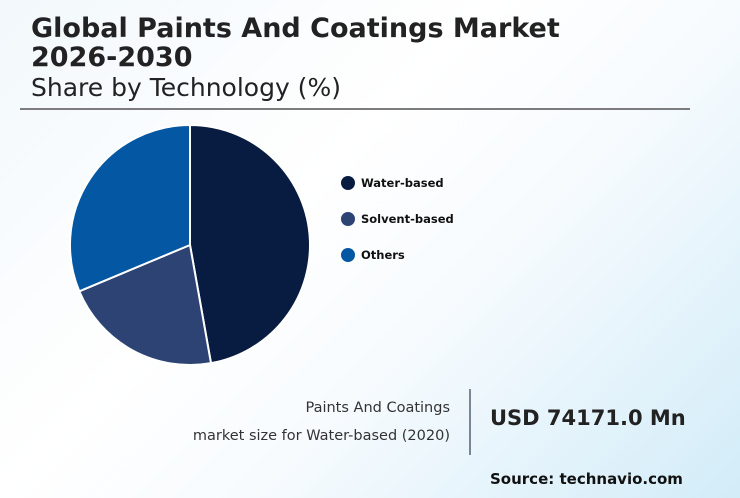  I want to click on pie-slice-water-based, so click(250, 244).